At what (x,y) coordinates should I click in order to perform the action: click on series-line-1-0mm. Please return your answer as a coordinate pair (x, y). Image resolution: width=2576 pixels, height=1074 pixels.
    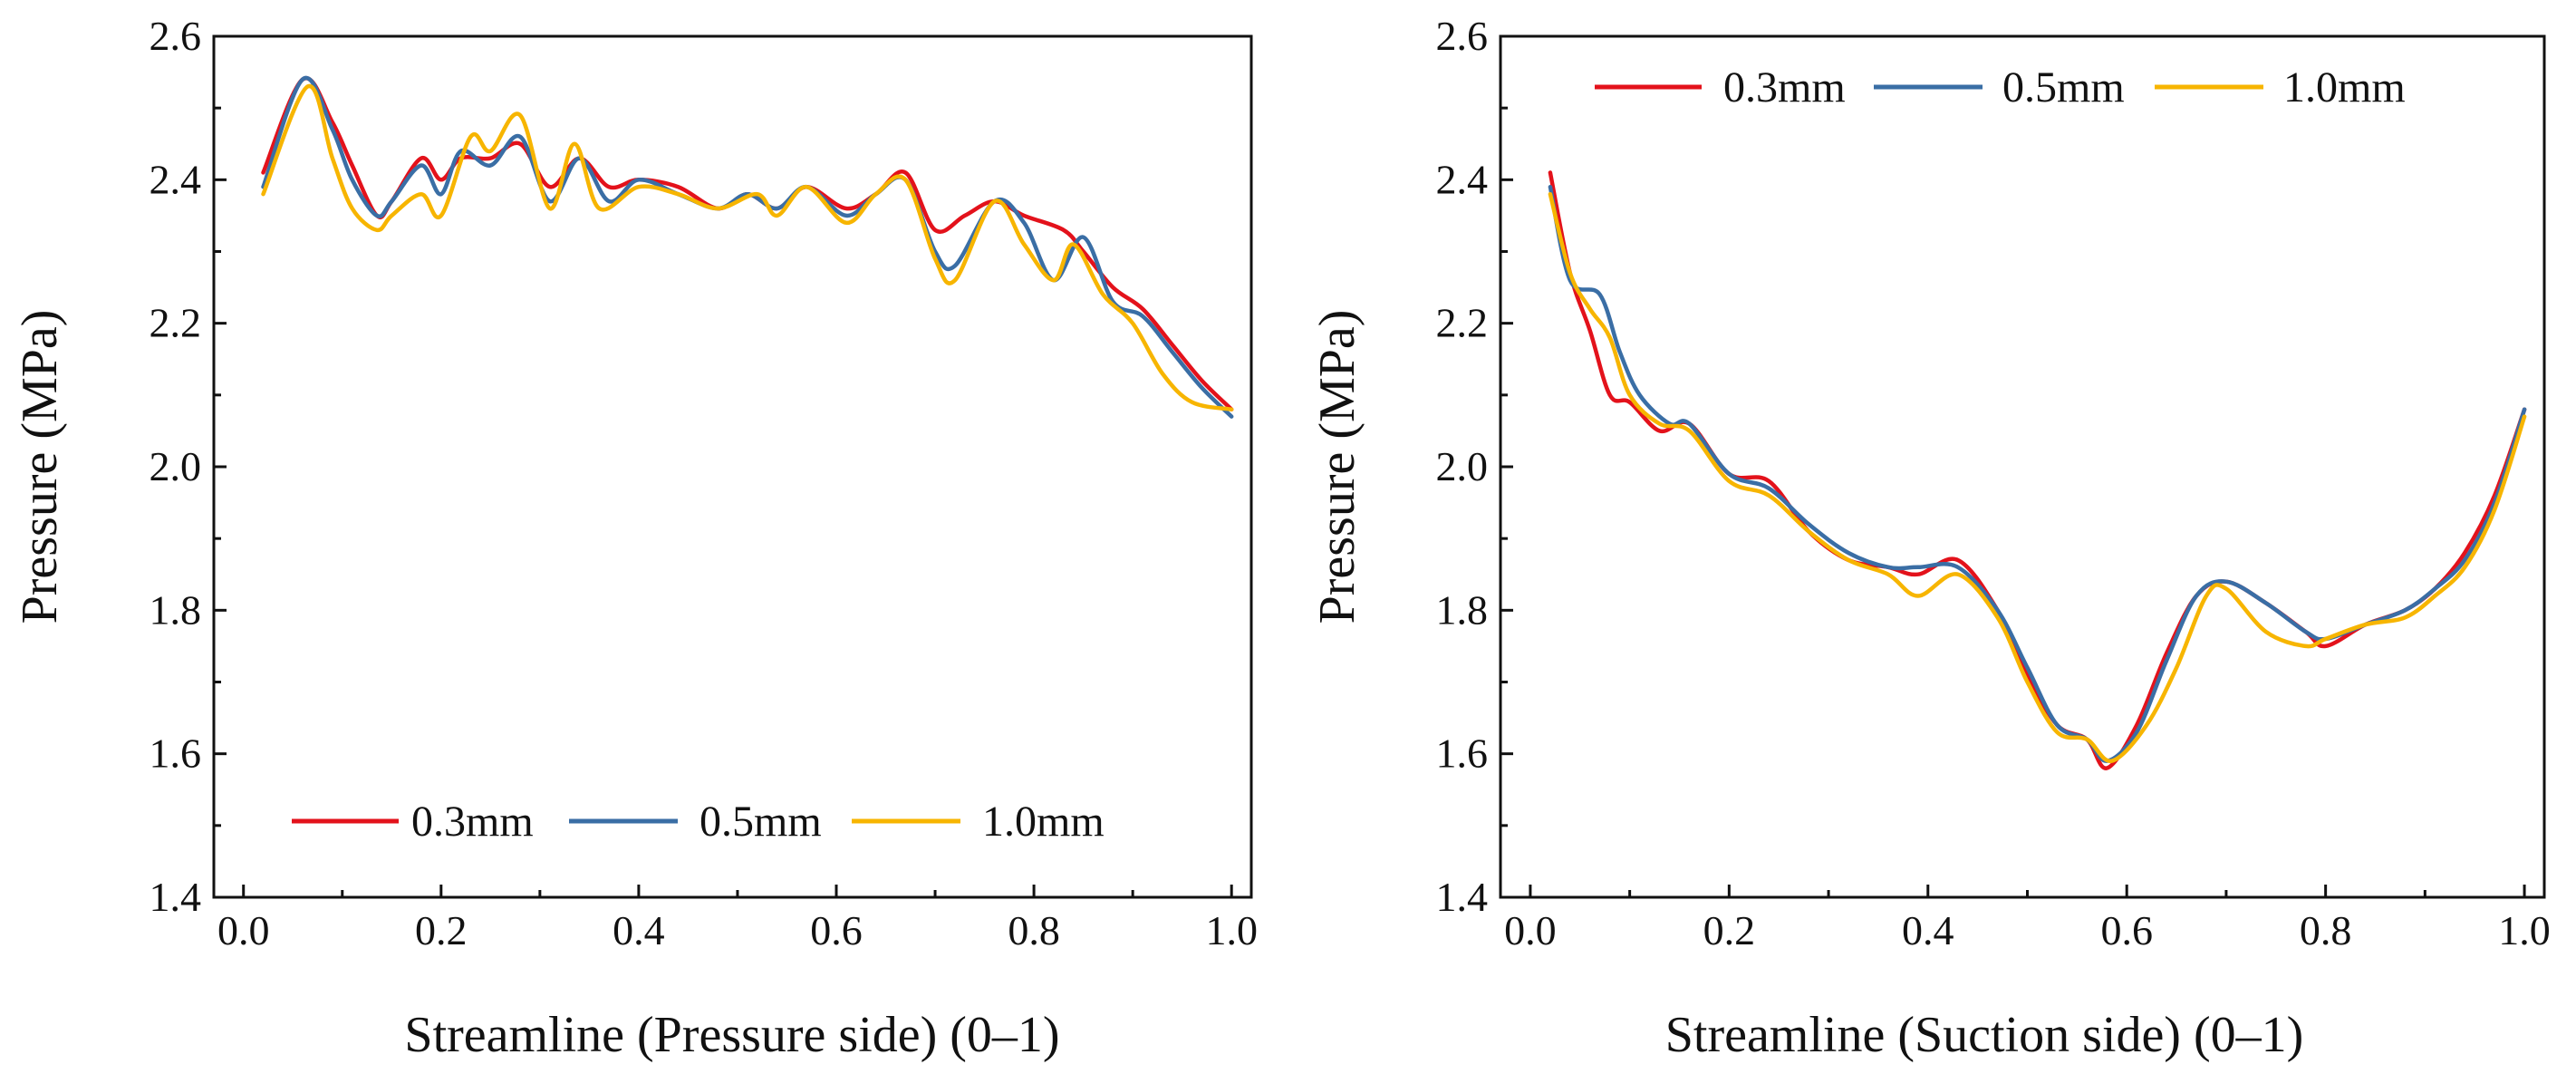
    Looking at the image, I should click on (747, 247).